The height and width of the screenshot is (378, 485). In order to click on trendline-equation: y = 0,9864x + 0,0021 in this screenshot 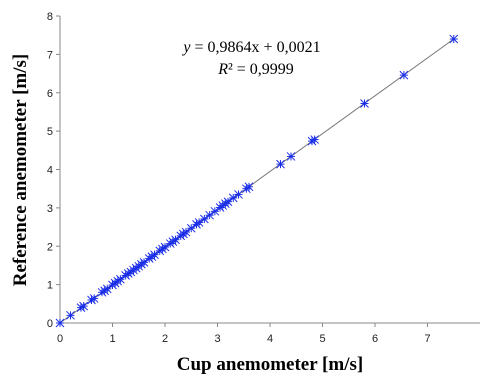, I will do `click(250, 47)`.